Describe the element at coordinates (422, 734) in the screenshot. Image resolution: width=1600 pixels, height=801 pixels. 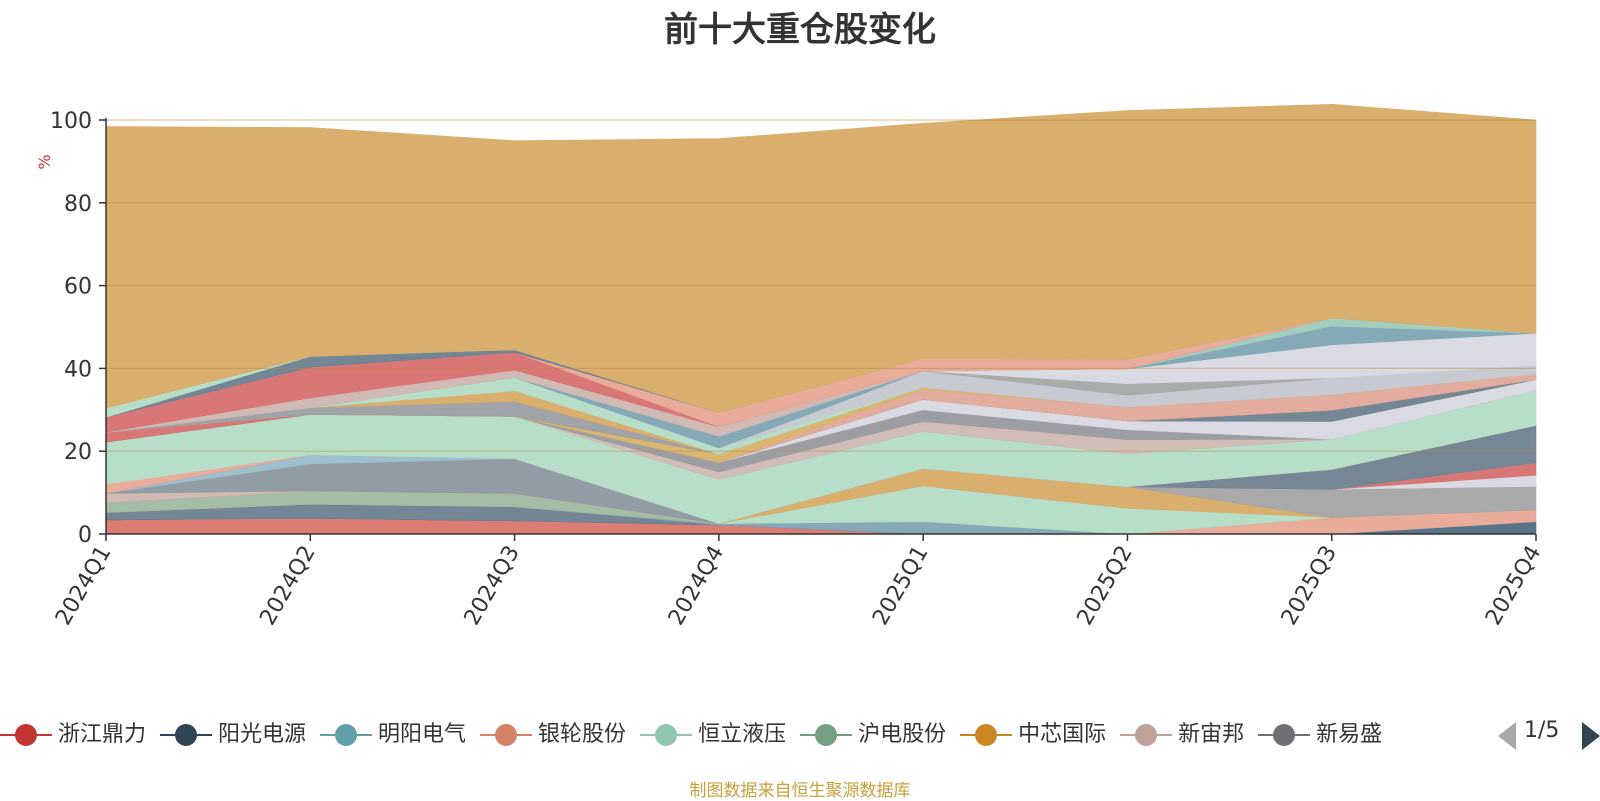
I see `legend-label: 明阳电气` at that location.